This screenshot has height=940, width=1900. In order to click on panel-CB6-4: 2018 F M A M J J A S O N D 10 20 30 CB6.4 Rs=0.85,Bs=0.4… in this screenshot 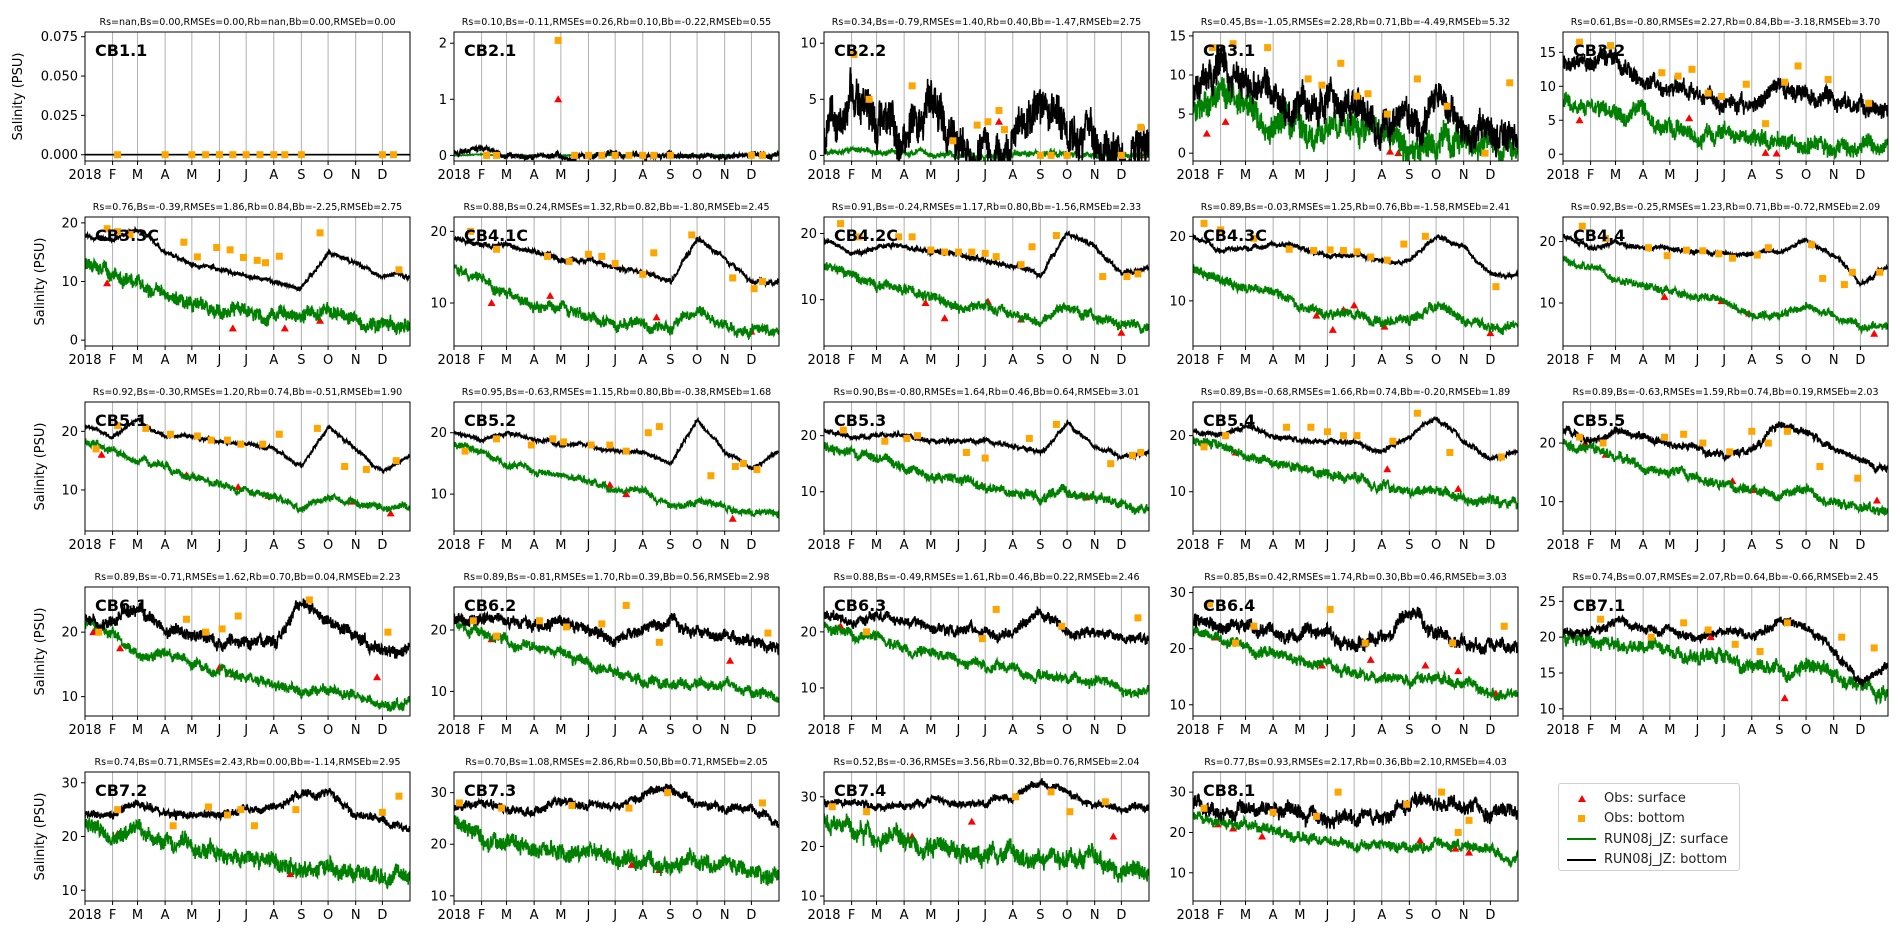, I will do `click(1344, 655)`.